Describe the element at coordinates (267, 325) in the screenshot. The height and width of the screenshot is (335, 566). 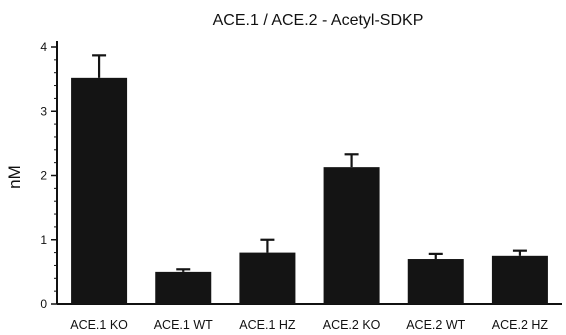
I see `x-tick-label: ACE.1 HZ` at that location.